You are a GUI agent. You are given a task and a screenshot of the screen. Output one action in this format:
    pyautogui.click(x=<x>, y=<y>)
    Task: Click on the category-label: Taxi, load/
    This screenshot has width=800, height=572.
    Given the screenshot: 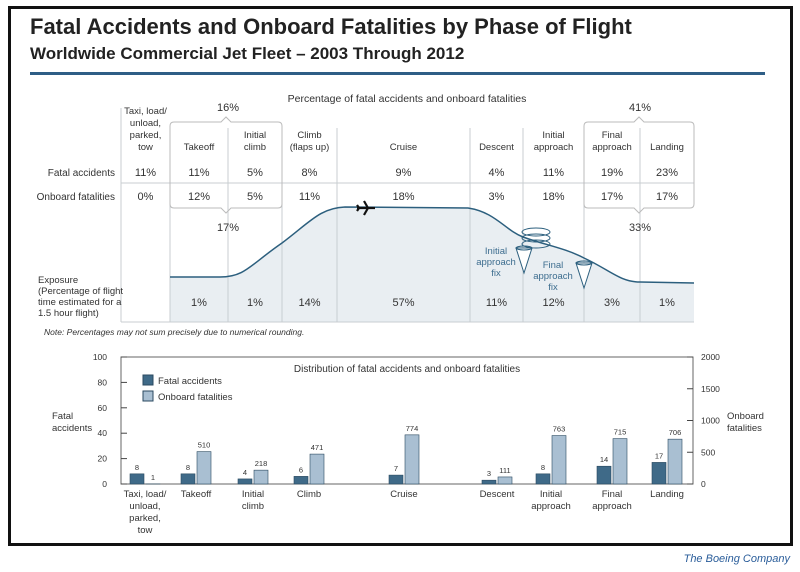 What is the action you would take?
    pyautogui.click(x=145, y=494)
    